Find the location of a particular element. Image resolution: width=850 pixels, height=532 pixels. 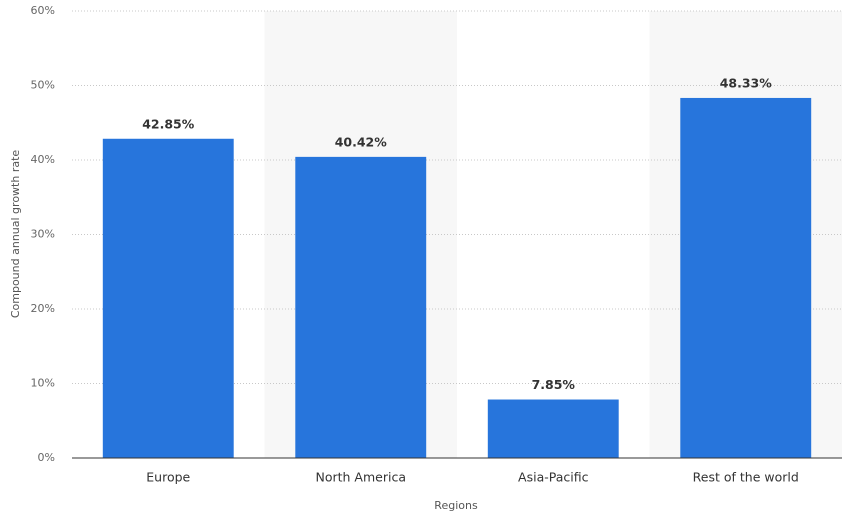

x-axis-title: Regions is located at coordinates (456, 505).